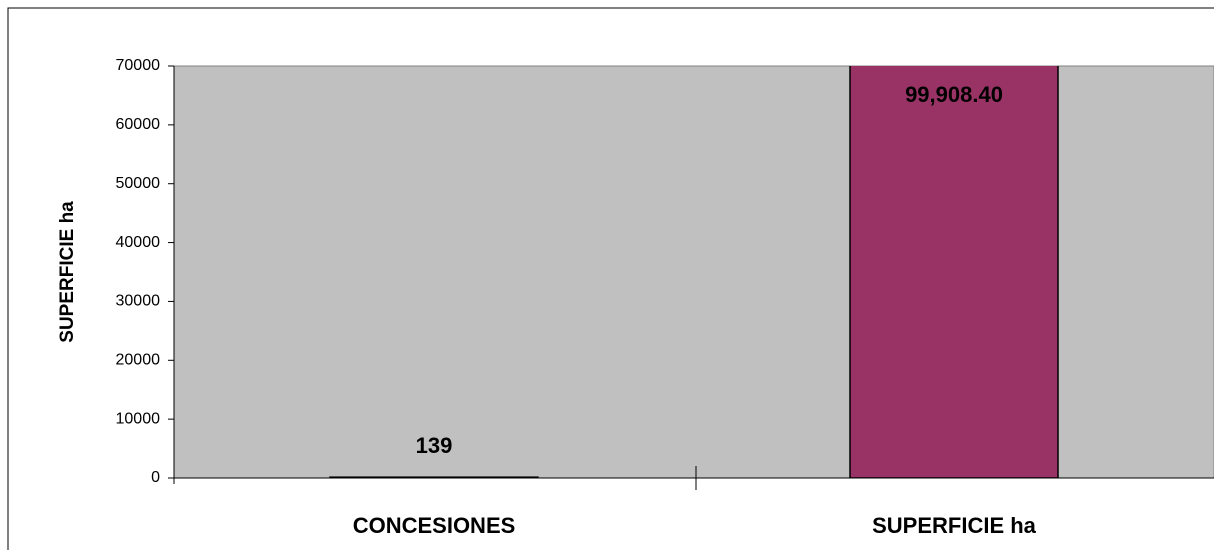 Image resolution: width=1214 pixels, height=550 pixels. I want to click on x-tick-label: CONCESIONES, so click(434, 525).